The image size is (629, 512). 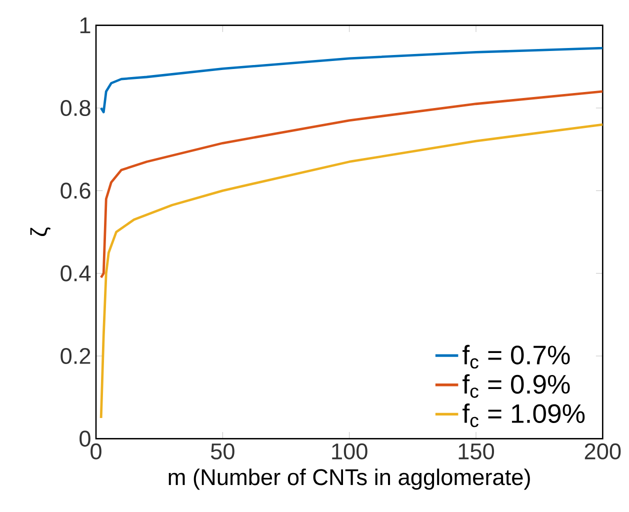 What do you see at coordinates (349, 479) in the screenshot?
I see `x-axis-title: m (Number of CNTs in agglomerate)` at bounding box center [349, 479].